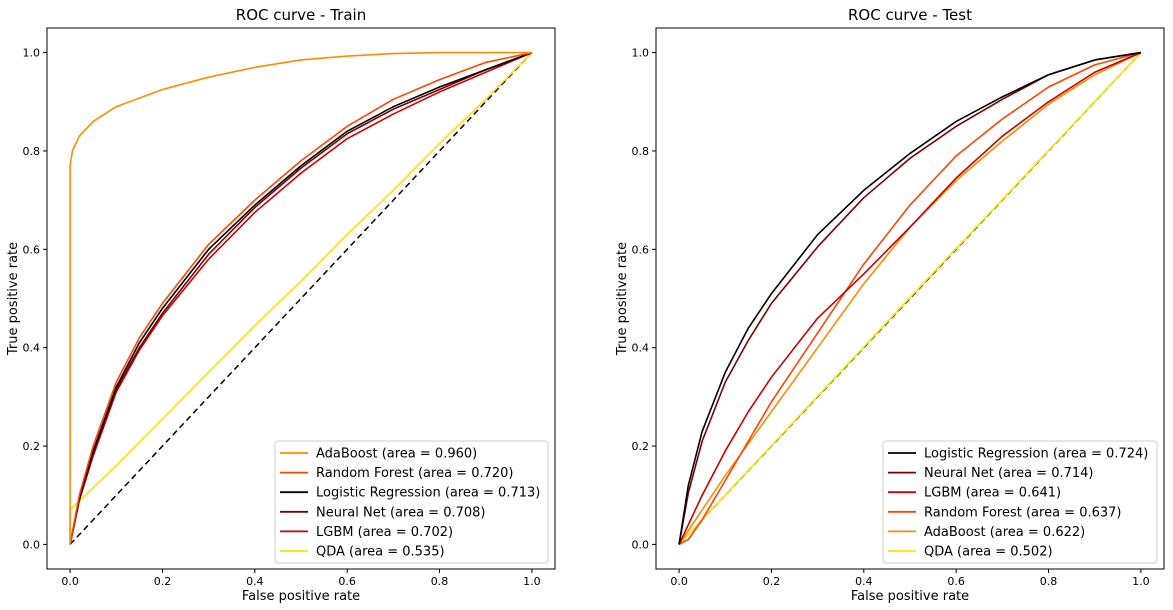 This screenshot has height=610, width=1173. Describe the element at coordinates (400, 512) in the screenshot. I see `legend-label: Neural Net (area = 0.708)` at that location.